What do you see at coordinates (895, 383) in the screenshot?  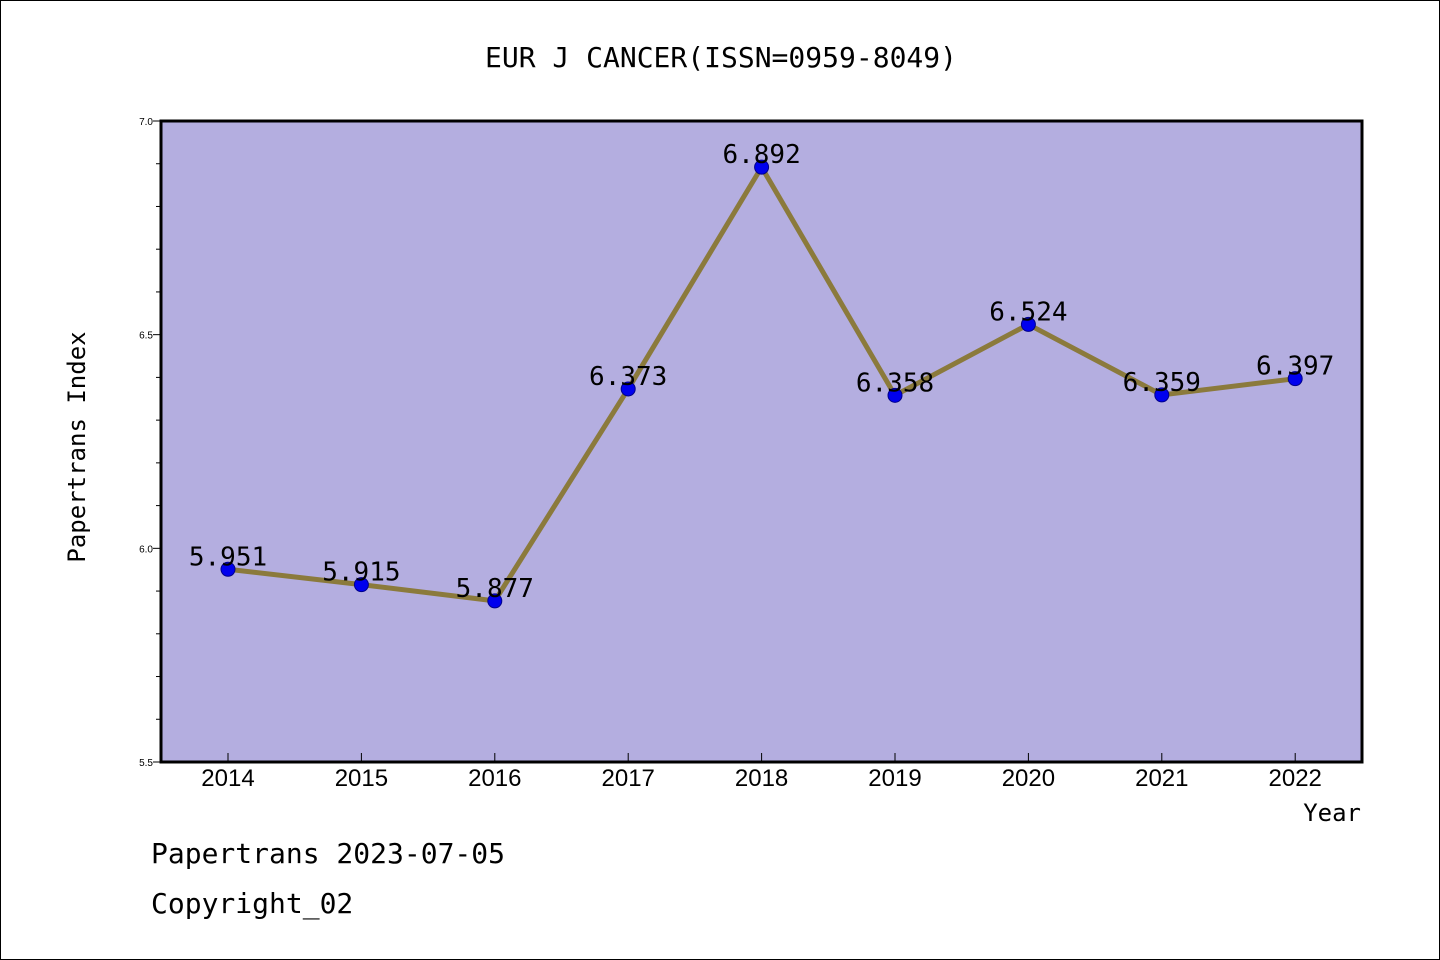 I see `data-label: 6.358` at bounding box center [895, 383].